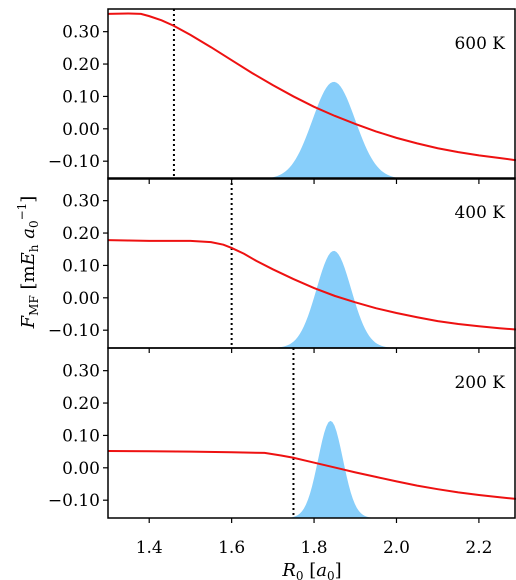 This screenshot has width=516, height=580. Describe the element at coordinates (311, 570) in the screenshot. I see `x-axis-label: R0 [a0]` at that location.